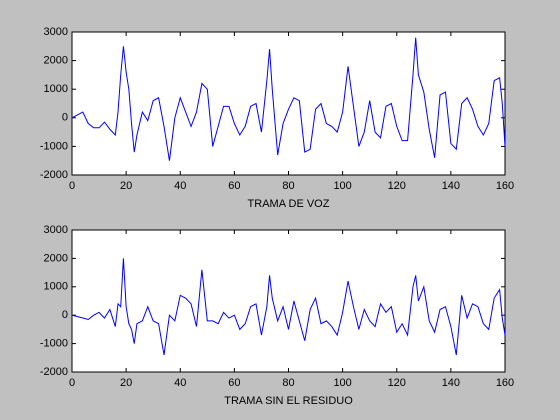 Image resolution: width=560 pixels, height=420 pixels. What do you see at coordinates (288, 401) in the screenshot?
I see `x-axis-label: TRAMA SIN EL RESIDUO` at bounding box center [288, 401].